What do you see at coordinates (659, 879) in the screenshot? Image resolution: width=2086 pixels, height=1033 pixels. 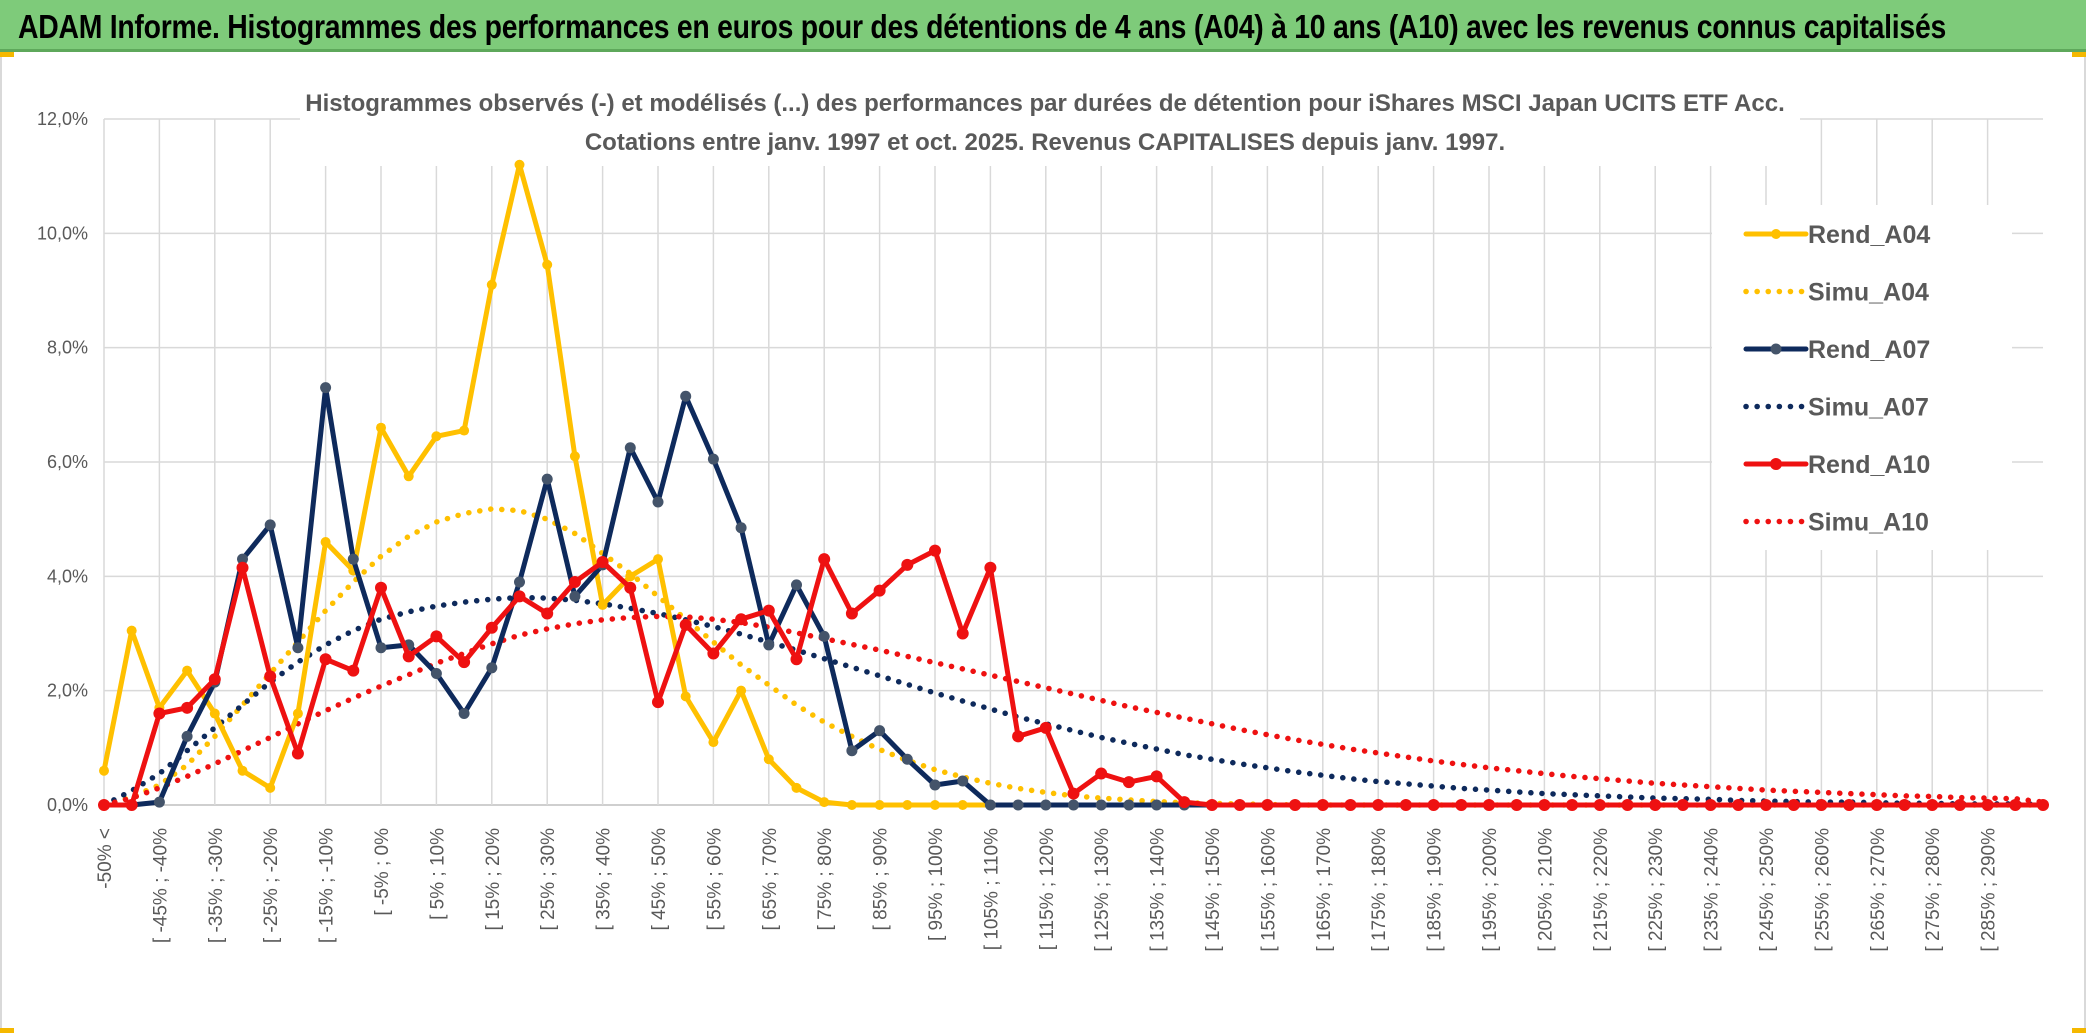 I see `x-tick-label: [ 45% ; 50%` at bounding box center [659, 879].